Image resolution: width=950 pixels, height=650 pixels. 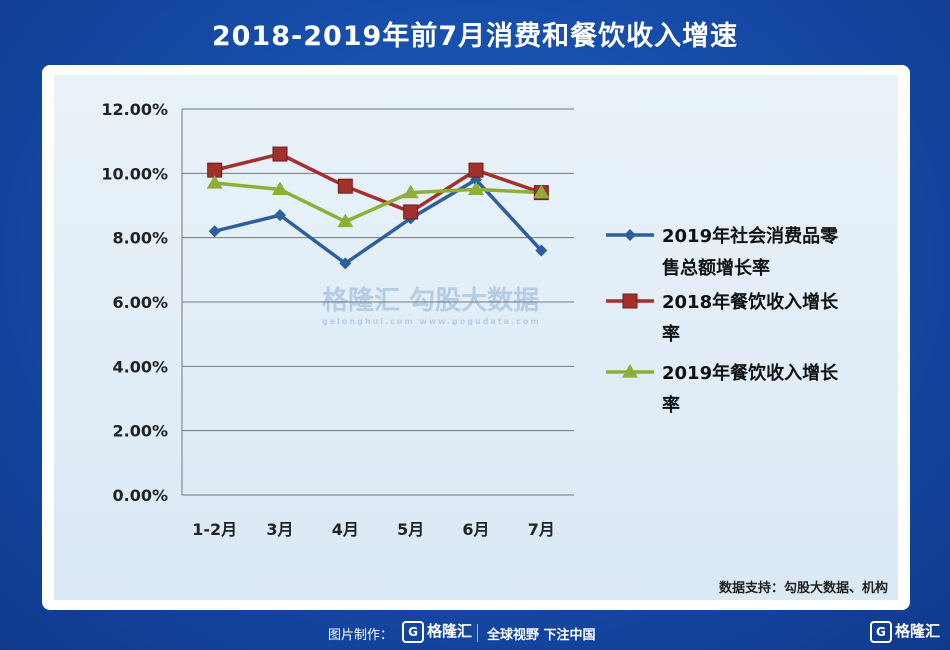 I want to click on y-tick-label: 8.00%, so click(x=140, y=238).